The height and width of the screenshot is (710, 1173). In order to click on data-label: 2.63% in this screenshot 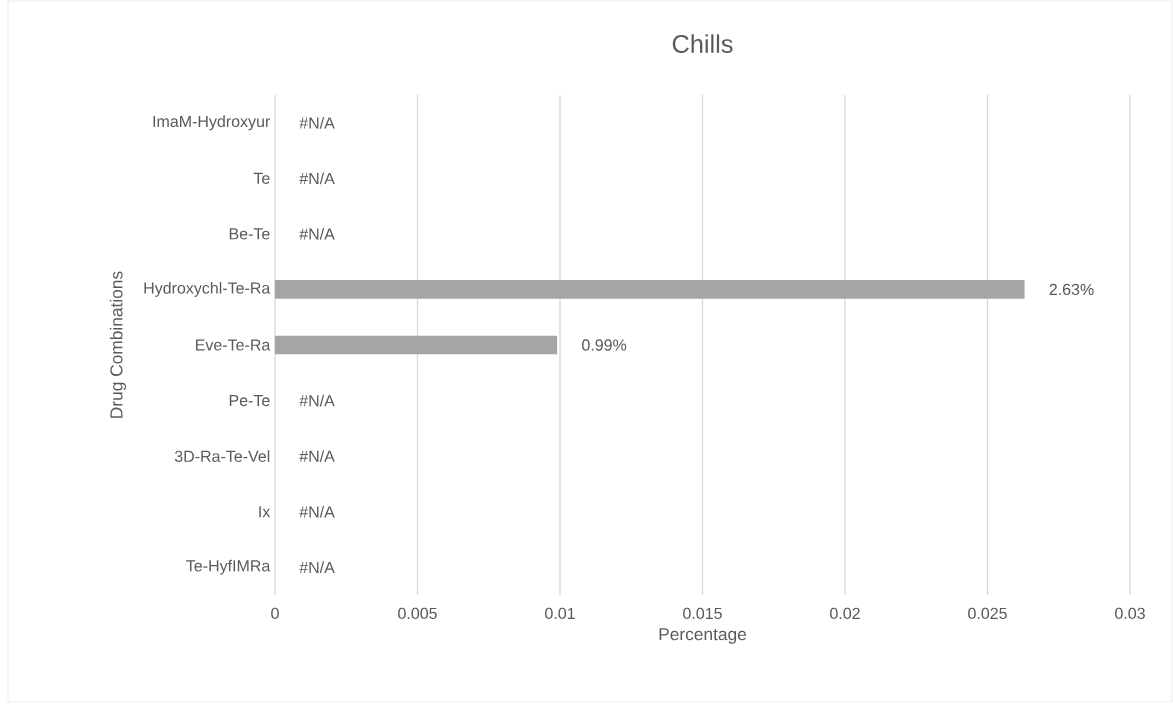, I will do `click(1071, 289)`.